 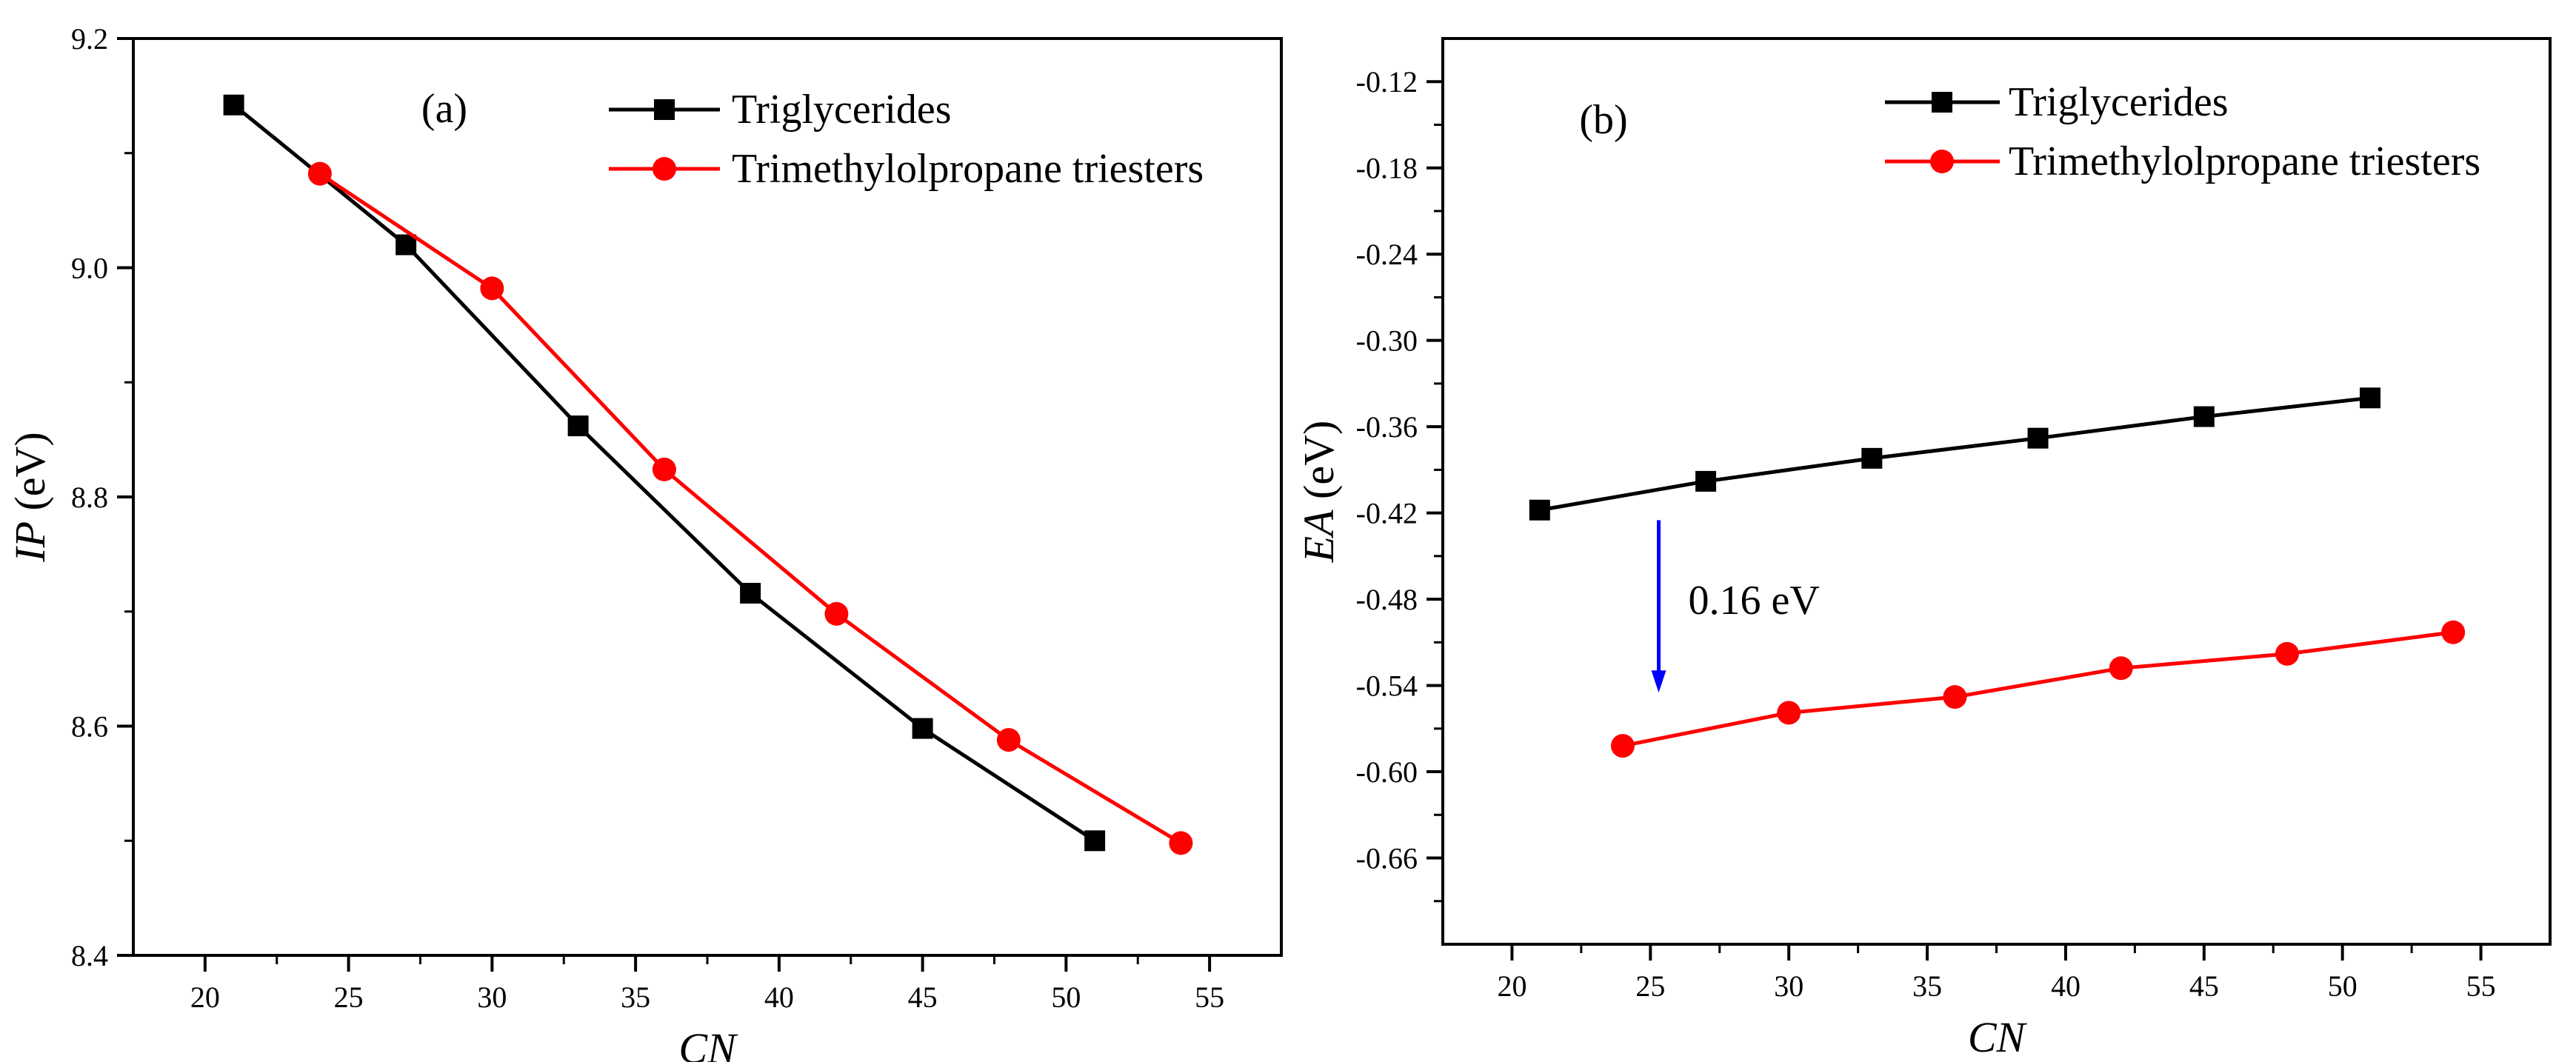 What do you see at coordinates (89, 727) in the screenshot?
I see `y-tick-label: 8.6` at bounding box center [89, 727].